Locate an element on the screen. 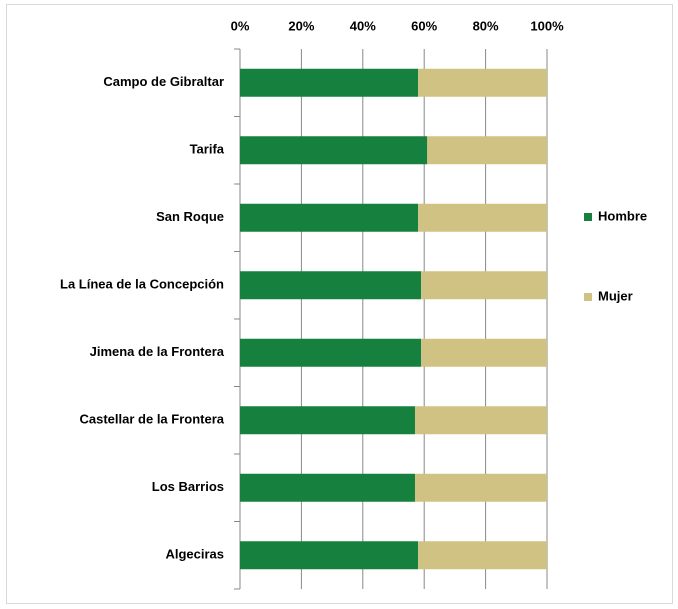 Image resolution: width=678 pixels, height=609 pixels. y-tick-label: Jimena de la Frontera is located at coordinates (157, 351).